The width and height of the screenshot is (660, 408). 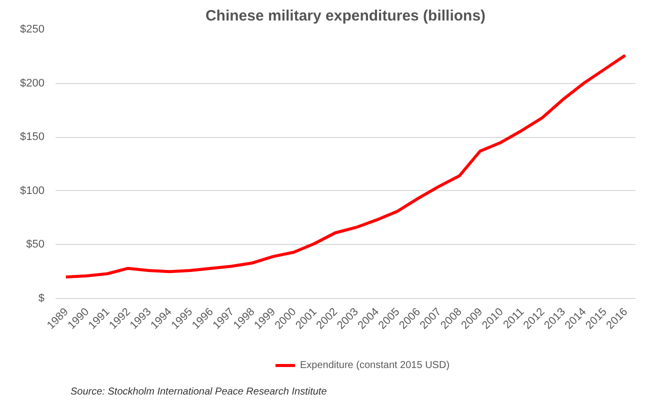 I want to click on y-tick-label: $100, so click(x=32, y=190).